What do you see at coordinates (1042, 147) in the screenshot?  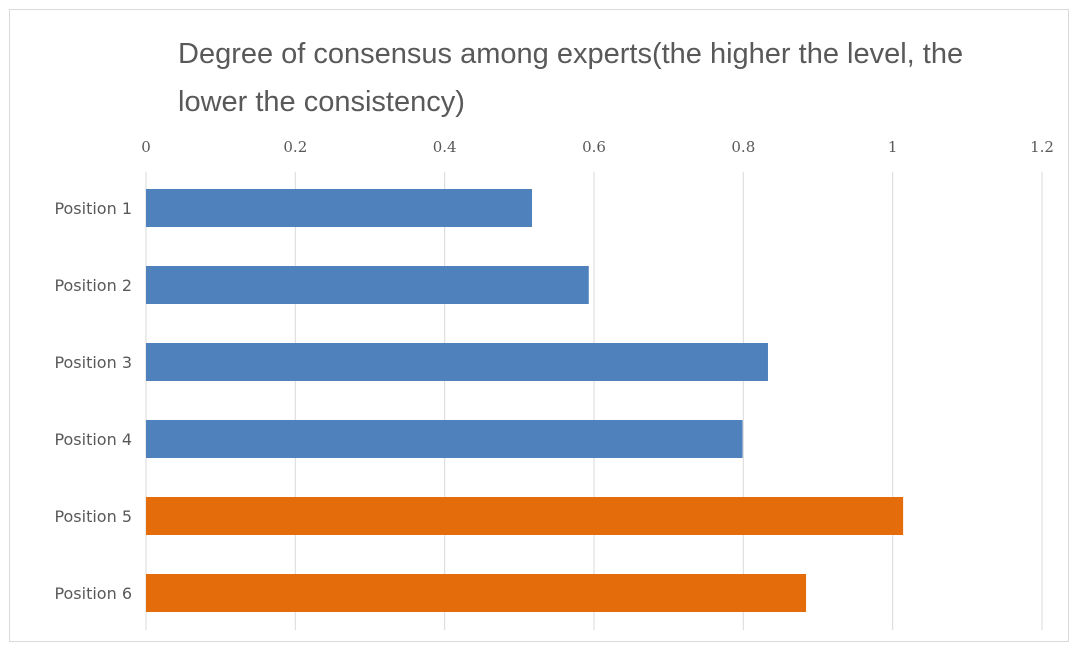 I see `x-tick-label: 1.2` at bounding box center [1042, 147].